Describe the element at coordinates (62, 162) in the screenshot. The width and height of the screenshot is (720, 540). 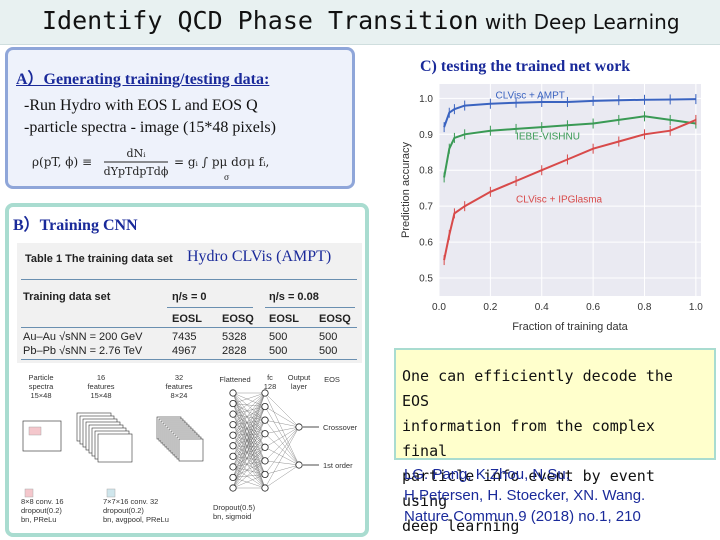
I see `formula-lhs: ρ(pT, ϕ) ≡` at that location.